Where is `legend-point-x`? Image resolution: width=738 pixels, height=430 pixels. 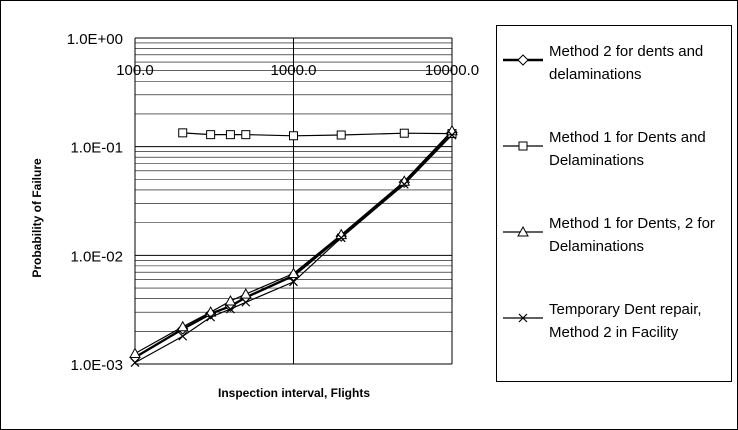 legend-point-x is located at coordinates (523, 318).